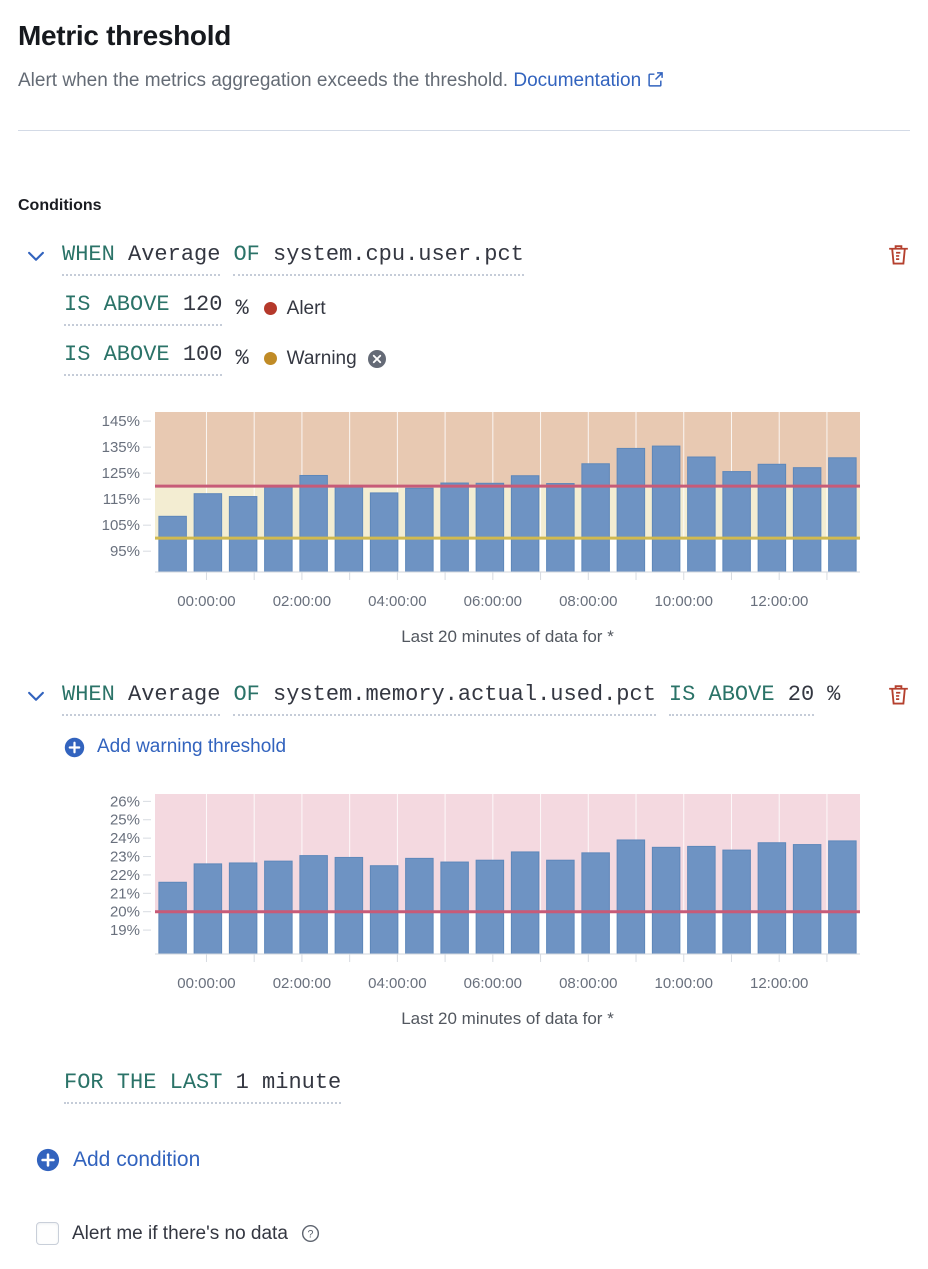 The height and width of the screenshot is (1269, 928). I want to click on y-axis-tick-label: 20%, so click(125, 912).